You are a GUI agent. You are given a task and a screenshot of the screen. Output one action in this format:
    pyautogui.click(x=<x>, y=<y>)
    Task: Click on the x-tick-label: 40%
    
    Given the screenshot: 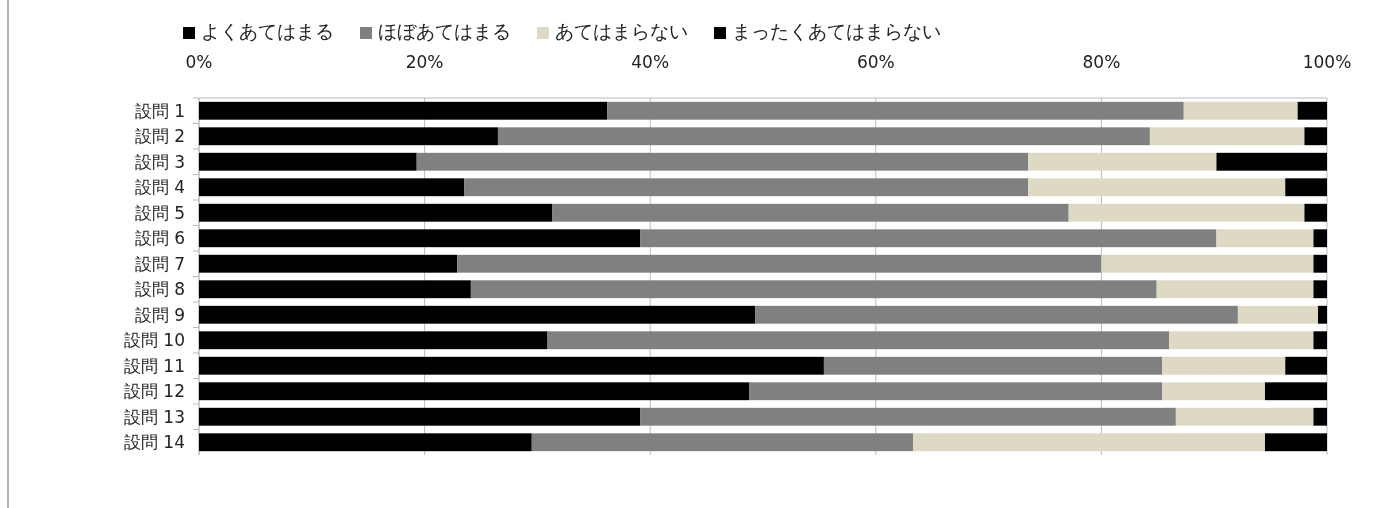 What is the action you would take?
    pyautogui.click(x=650, y=62)
    